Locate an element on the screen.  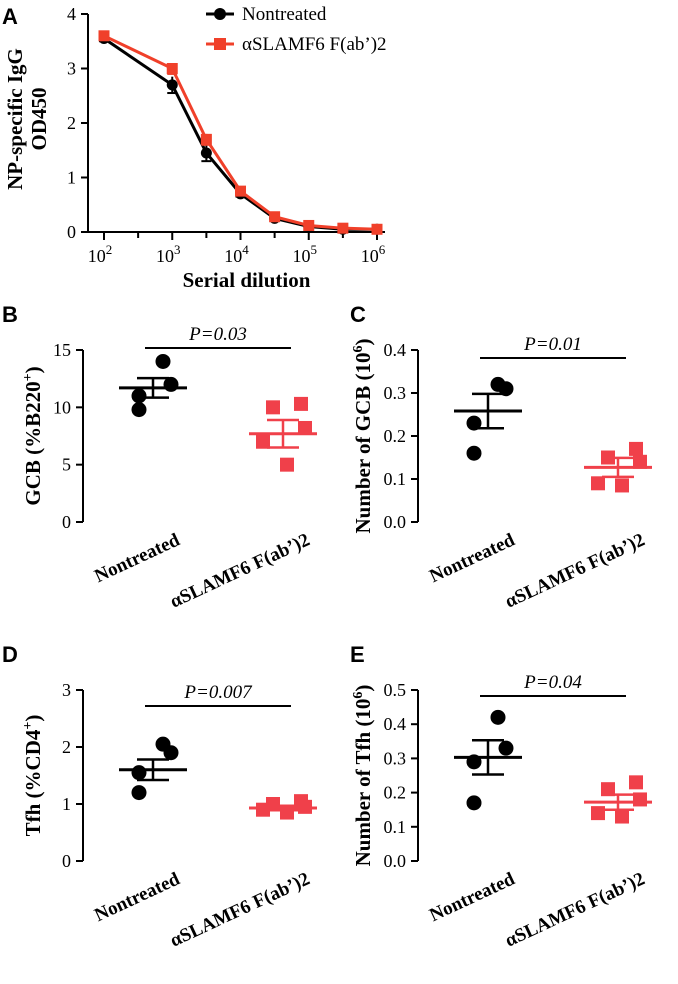
x-tick-exp: 5 is located at coordinates (314, 249).